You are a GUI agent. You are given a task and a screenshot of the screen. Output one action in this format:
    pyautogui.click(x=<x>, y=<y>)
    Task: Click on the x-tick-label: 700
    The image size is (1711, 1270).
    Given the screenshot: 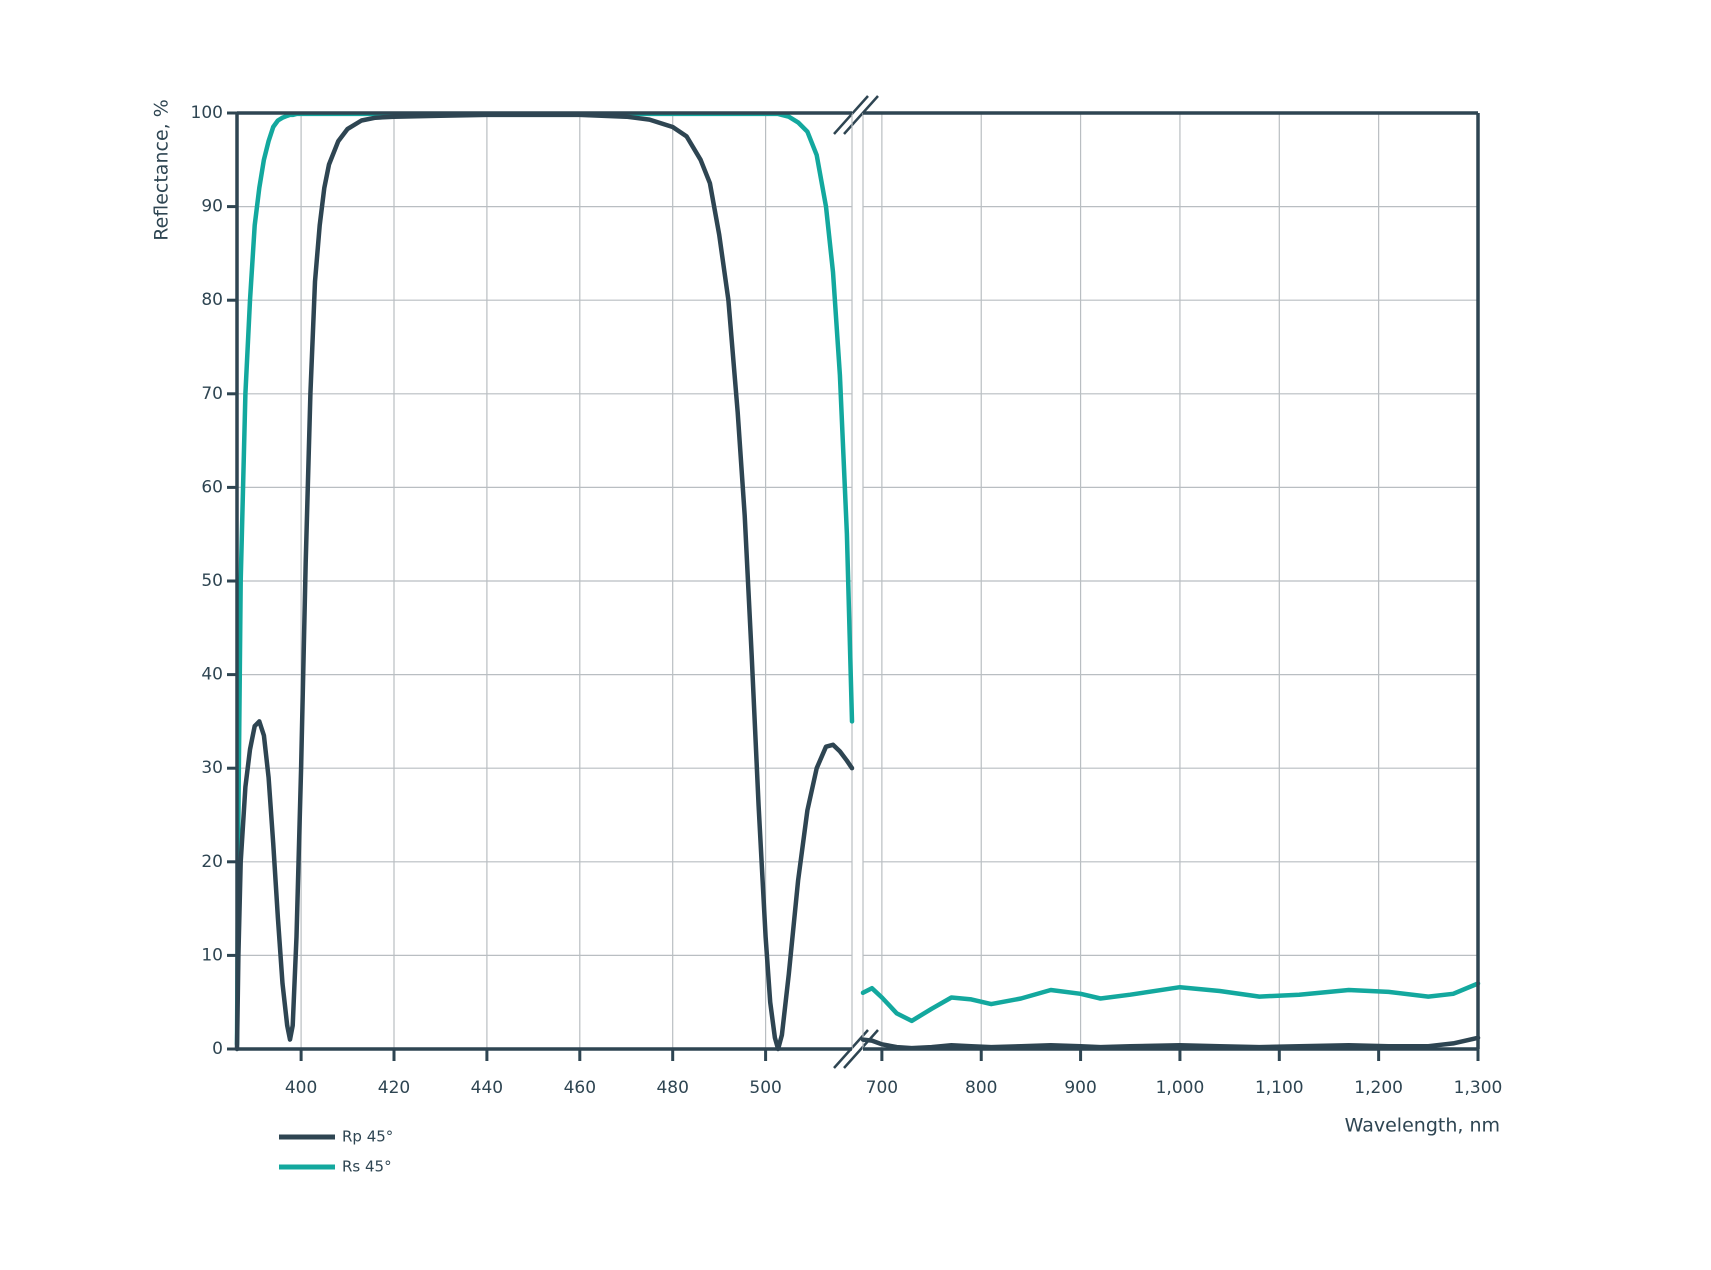 What is the action you would take?
    pyautogui.click(x=882, y=1088)
    